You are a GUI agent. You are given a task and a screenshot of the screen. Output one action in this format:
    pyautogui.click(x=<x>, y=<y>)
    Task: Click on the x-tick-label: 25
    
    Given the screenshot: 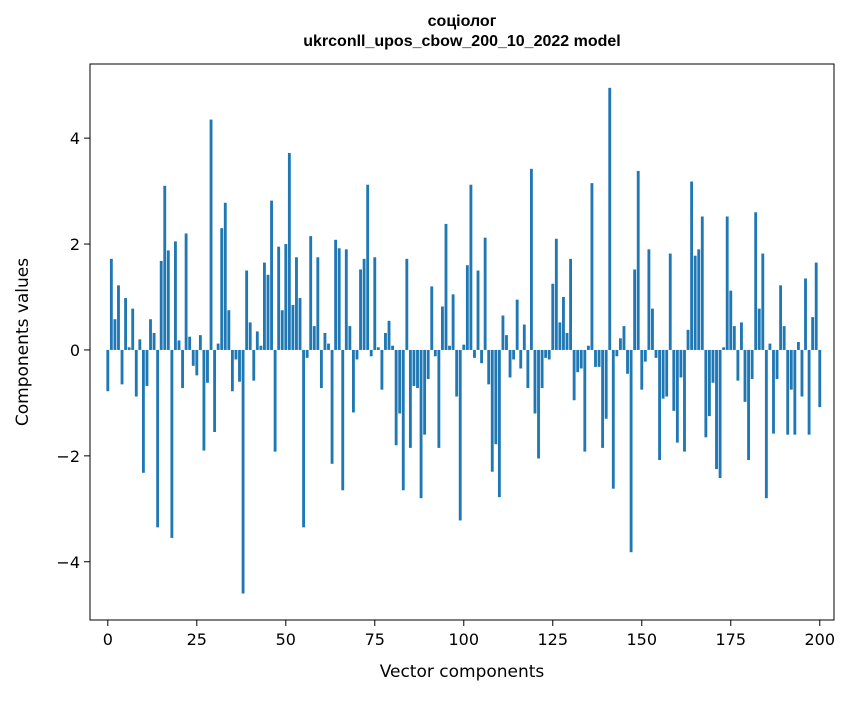 What is the action you would take?
    pyautogui.click(x=197, y=639)
    